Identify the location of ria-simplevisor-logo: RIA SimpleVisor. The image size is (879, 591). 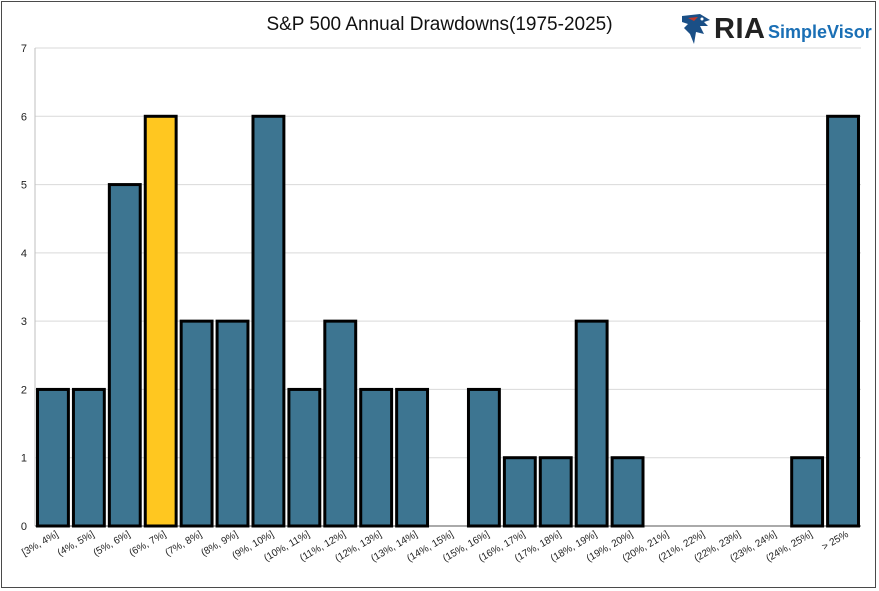
(776, 28).